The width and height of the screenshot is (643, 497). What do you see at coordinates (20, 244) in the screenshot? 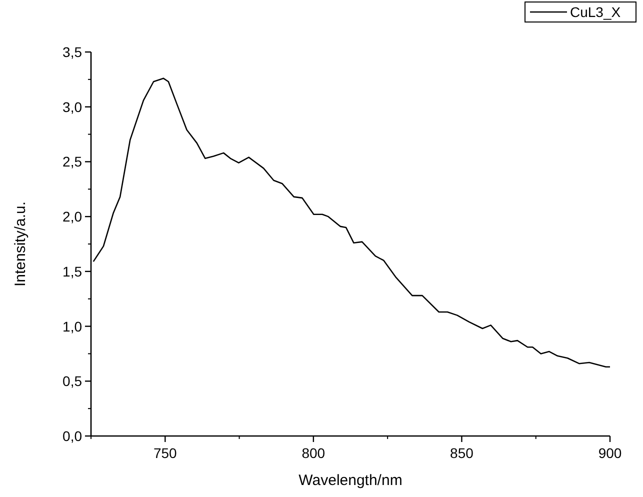
I see `y-axis-title: Intensity/a.u.` at bounding box center [20, 244].